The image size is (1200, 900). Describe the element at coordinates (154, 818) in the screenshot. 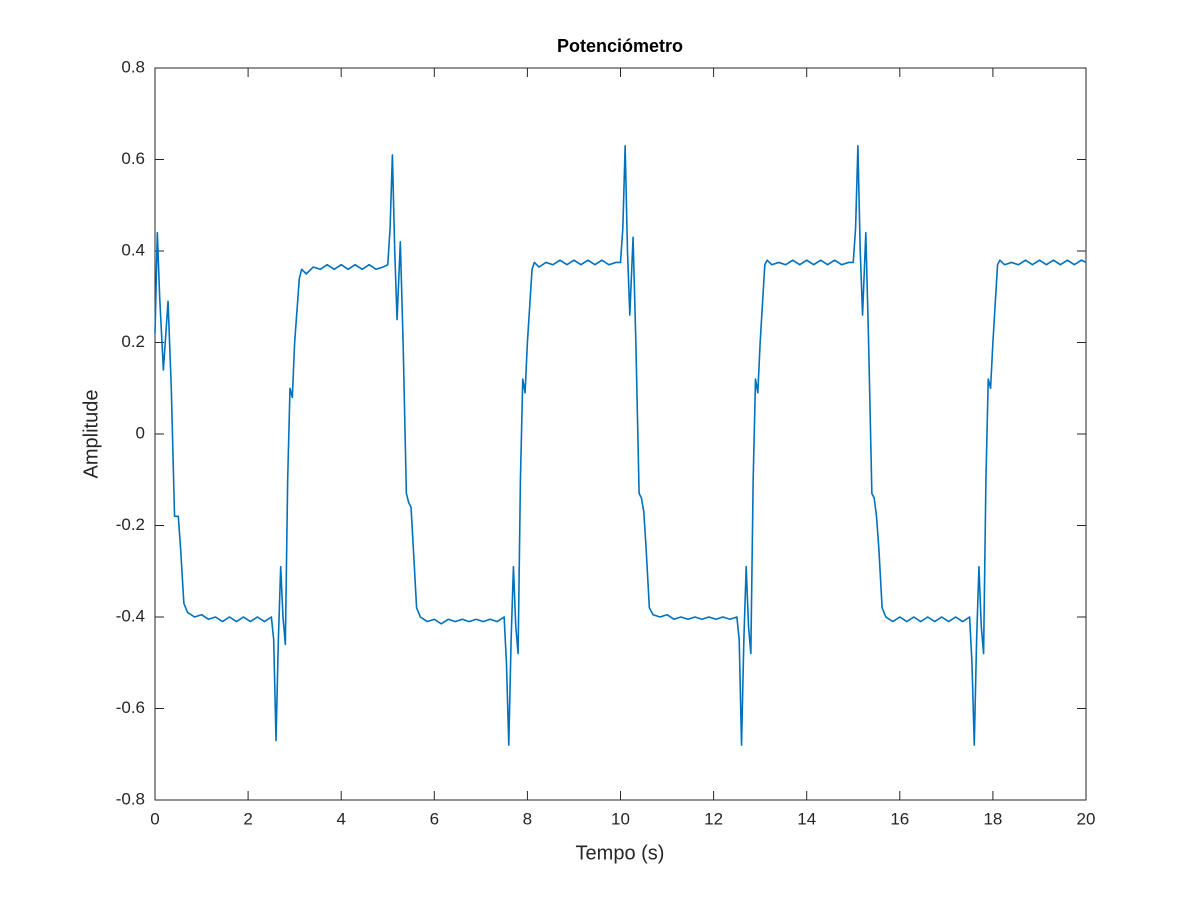

I see `x-tick-label: 0` at that location.